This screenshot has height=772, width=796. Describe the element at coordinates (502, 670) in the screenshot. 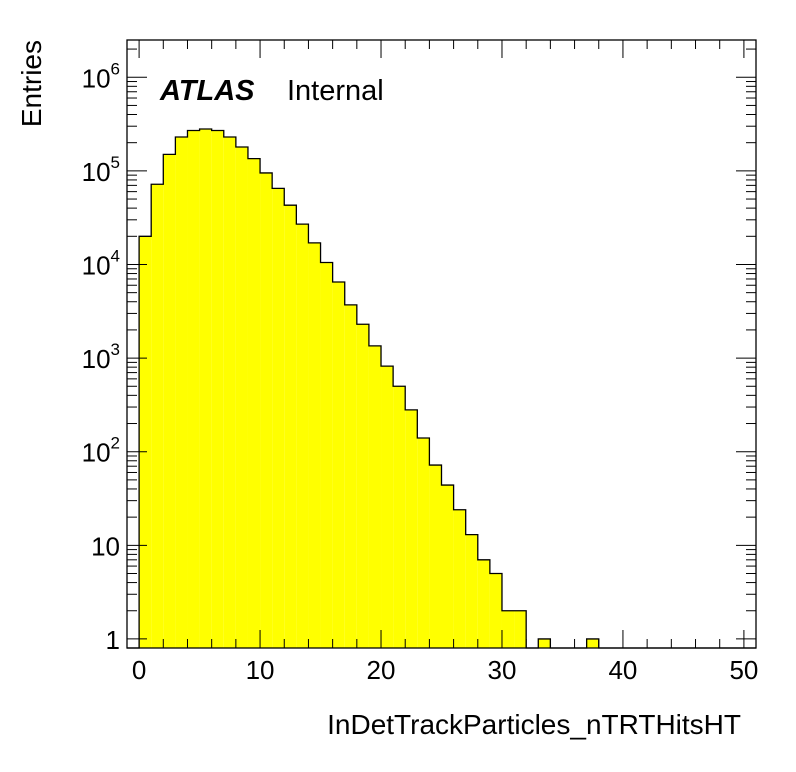

I see `x-tick-label: 30` at that location.